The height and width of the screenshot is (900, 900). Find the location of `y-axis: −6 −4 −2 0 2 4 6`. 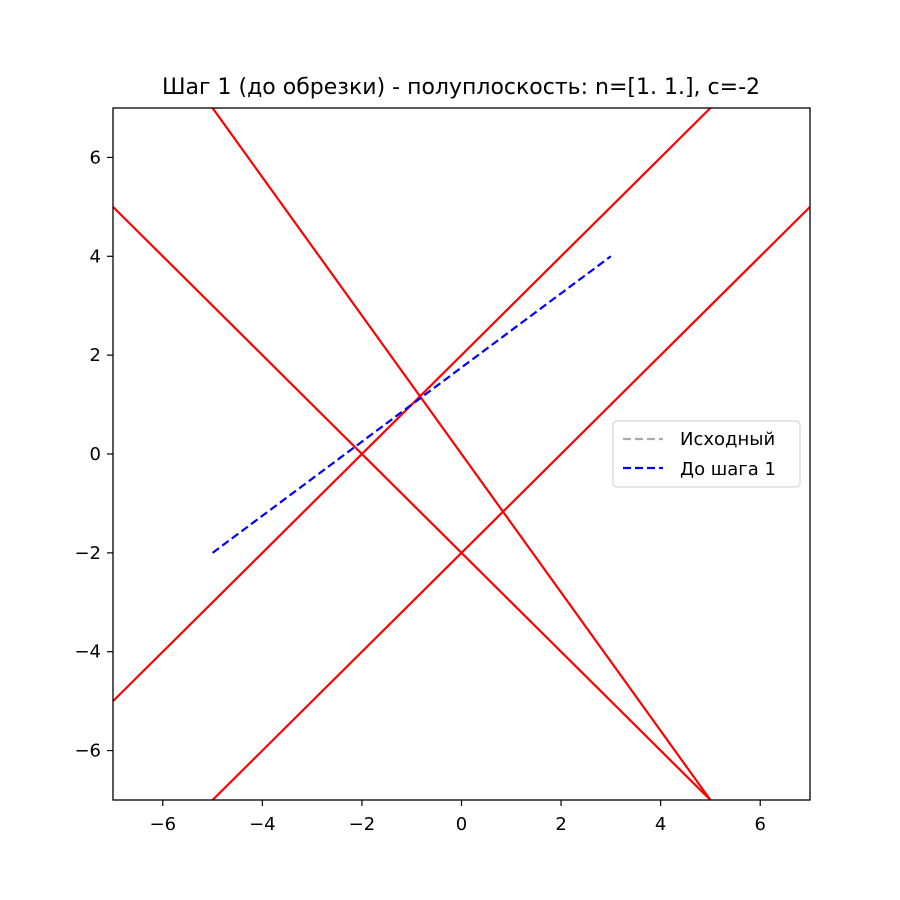

y-axis: −6 −4 −2 0 2 4 6 is located at coordinates (93, 454).